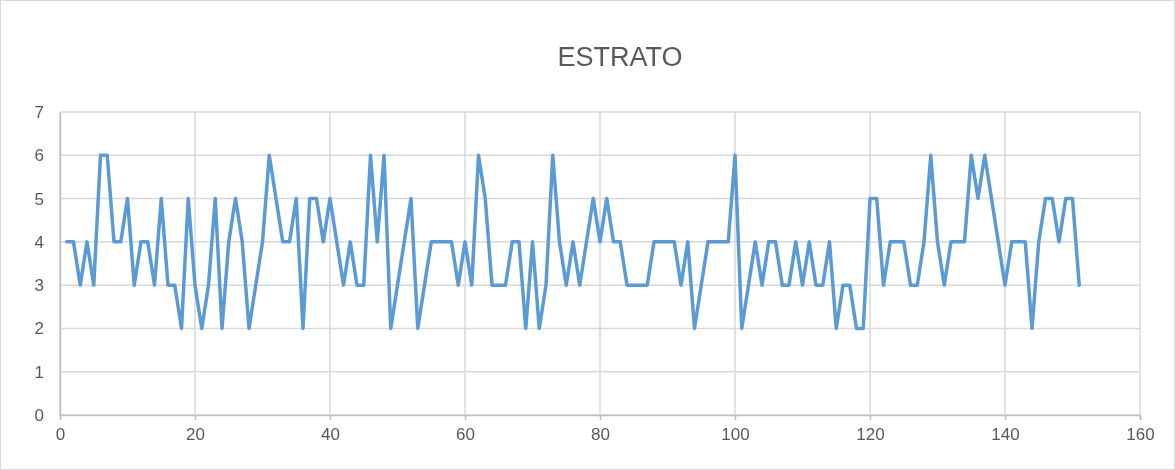 This screenshot has height=470, width=1175. What do you see at coordinates (39, 415) in the screenshot?
I see `y-tick-label: 0` at bounding box center [39, 415].